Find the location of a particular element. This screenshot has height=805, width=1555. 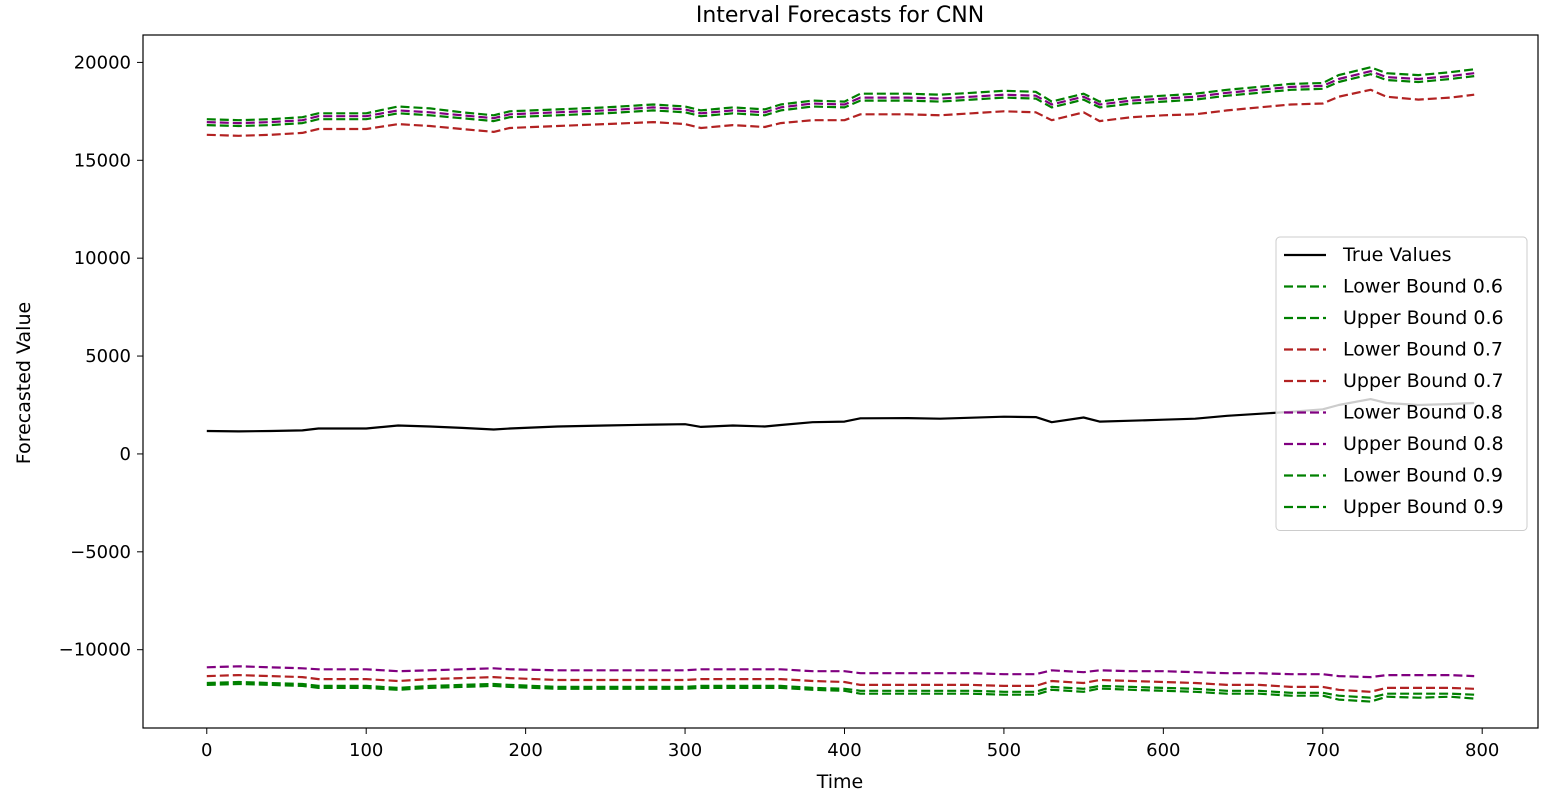

x-tick-label: 500 is located at coordinates (1004, 750).